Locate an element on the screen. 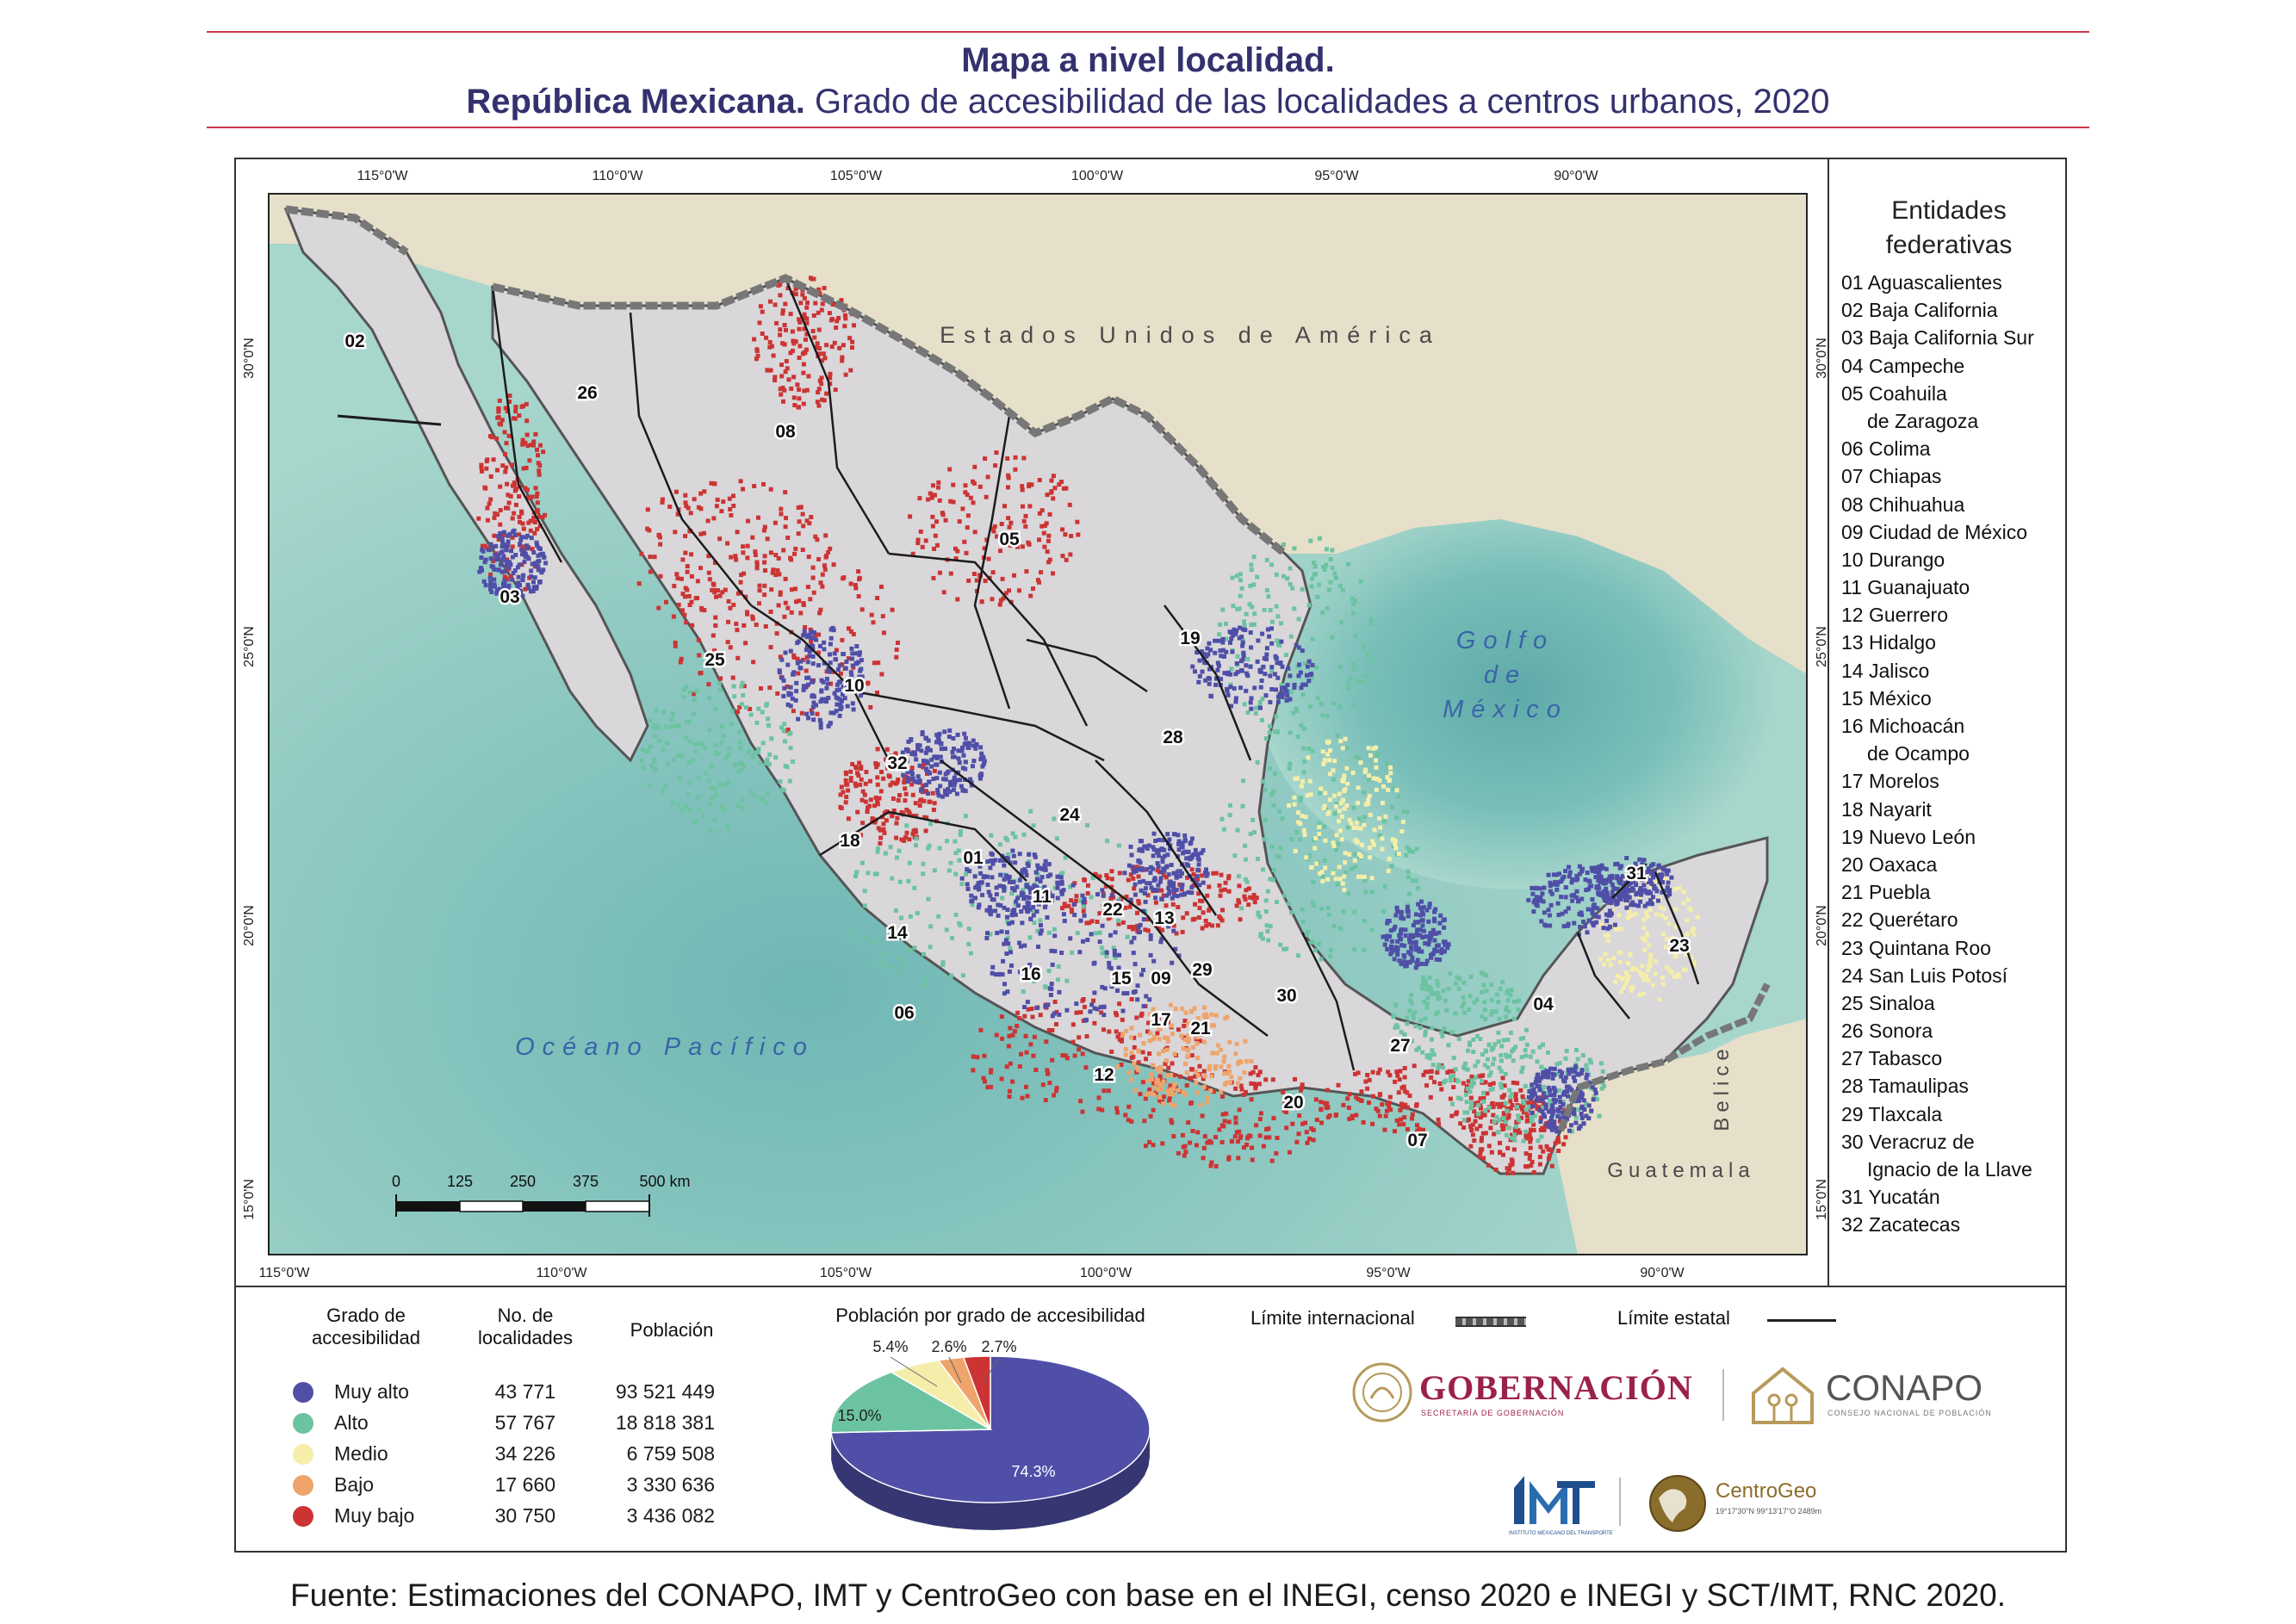 The image size is (2296, 1624). state-code-label: 32 is located at coordinates (897, 763).